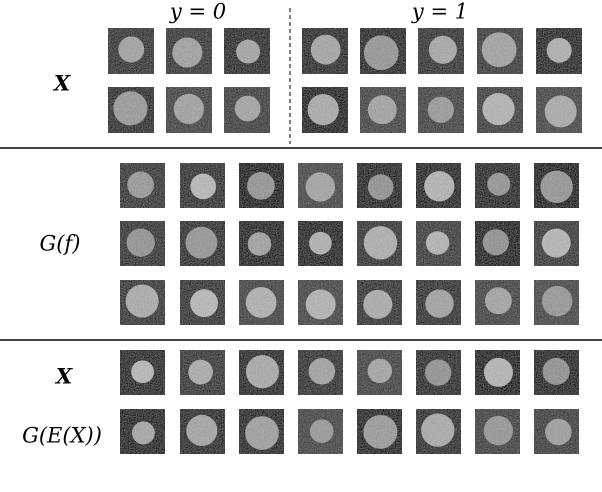  Describe the element at coordinates (197, 12) in the screenshot. I see `group-label: y = 0` at that location.